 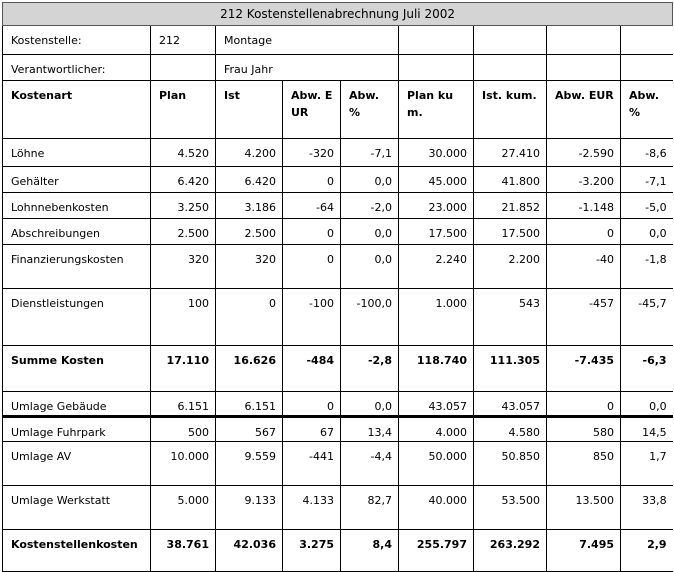 What do you see at coordinates (369, 205) in the screenshot?
I see `value-cell: -2,0` at bounding box center [369, 205].